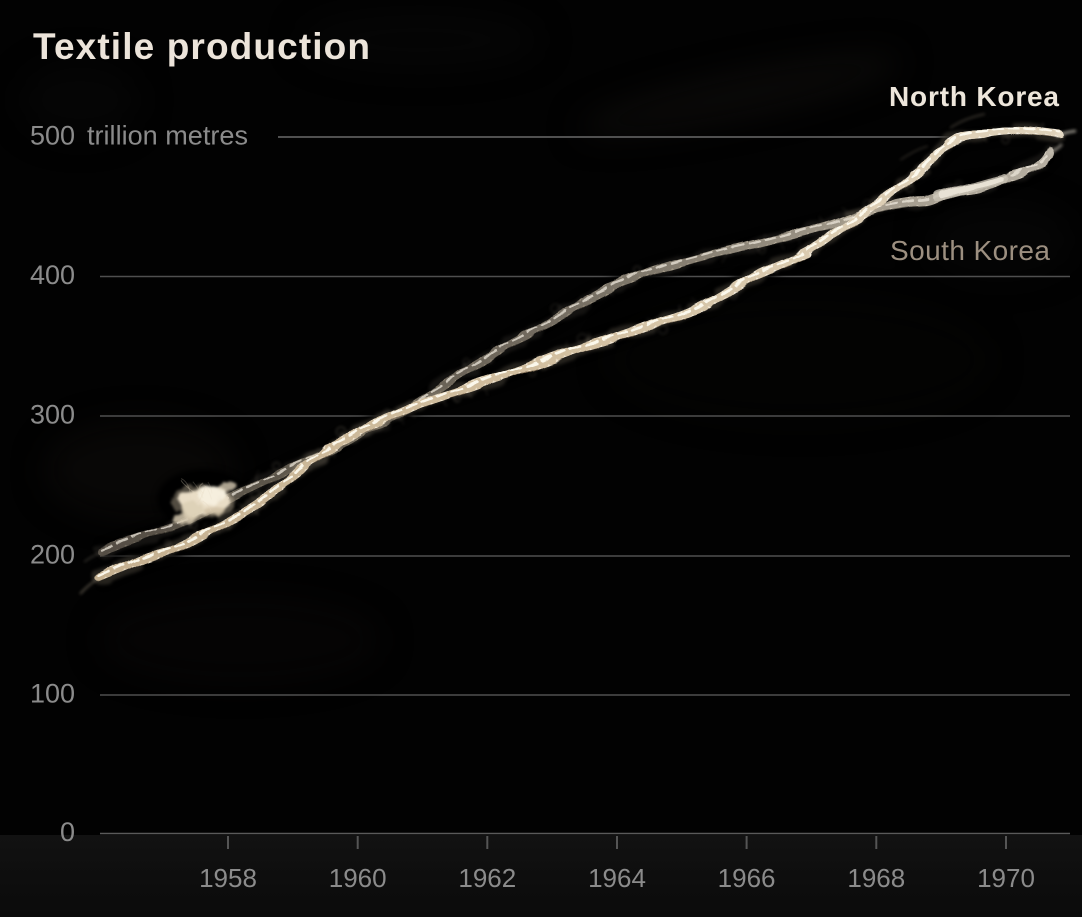  Describe the element at coordinates (876, 878) in the screenshot. I see `svg-text: 1968` at that location.